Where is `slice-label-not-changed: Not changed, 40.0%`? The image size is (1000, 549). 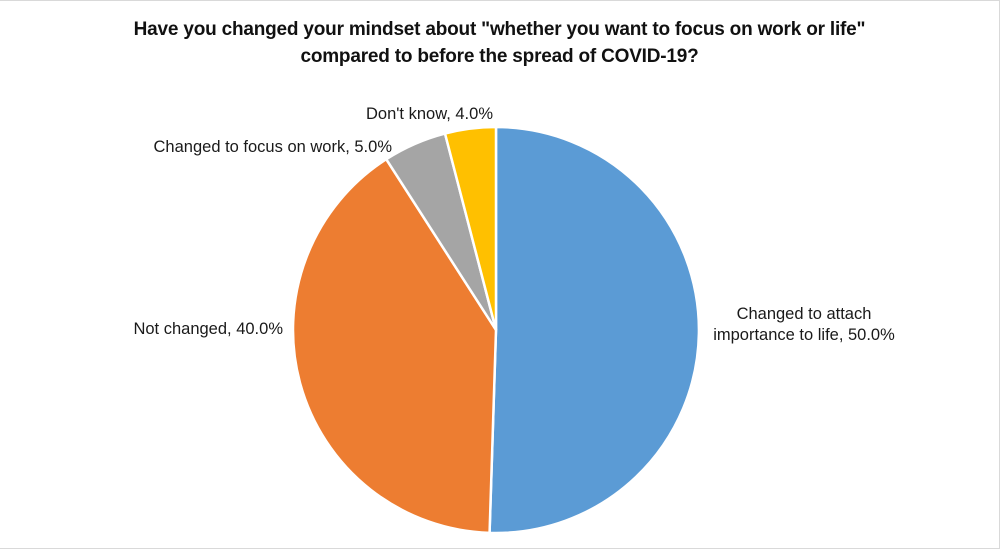 slice-label-not-changed: Not changed, 40.0% is located at coordinates (208, 329).